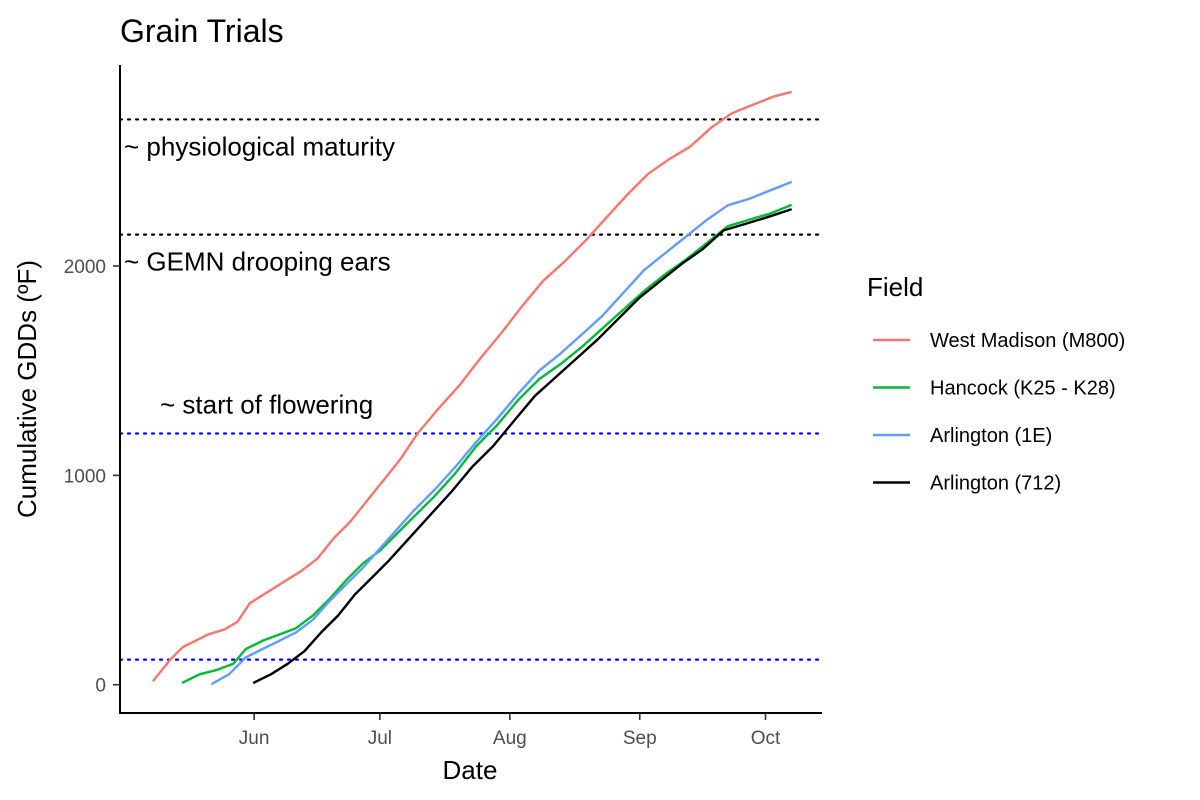 The width and height of the screenshot is (1200, 800). I want to click on x-tick-label-2: Aug, so click(510, 738).